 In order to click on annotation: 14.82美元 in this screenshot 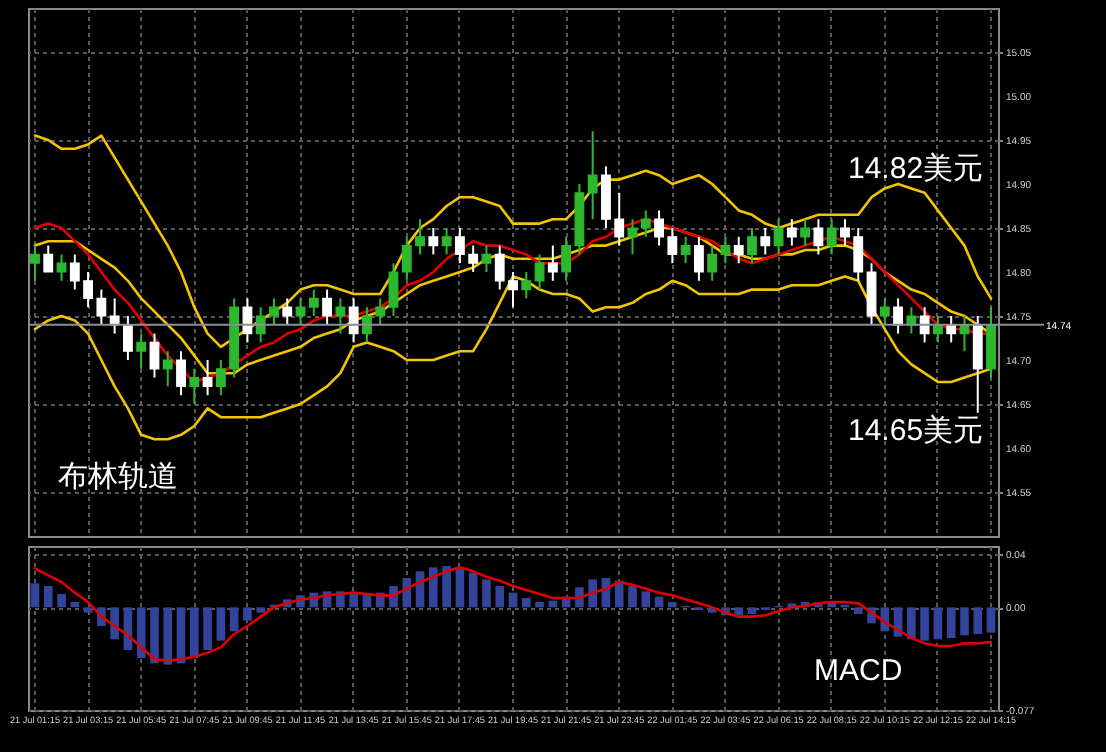, I will do `click(916, 169)`.